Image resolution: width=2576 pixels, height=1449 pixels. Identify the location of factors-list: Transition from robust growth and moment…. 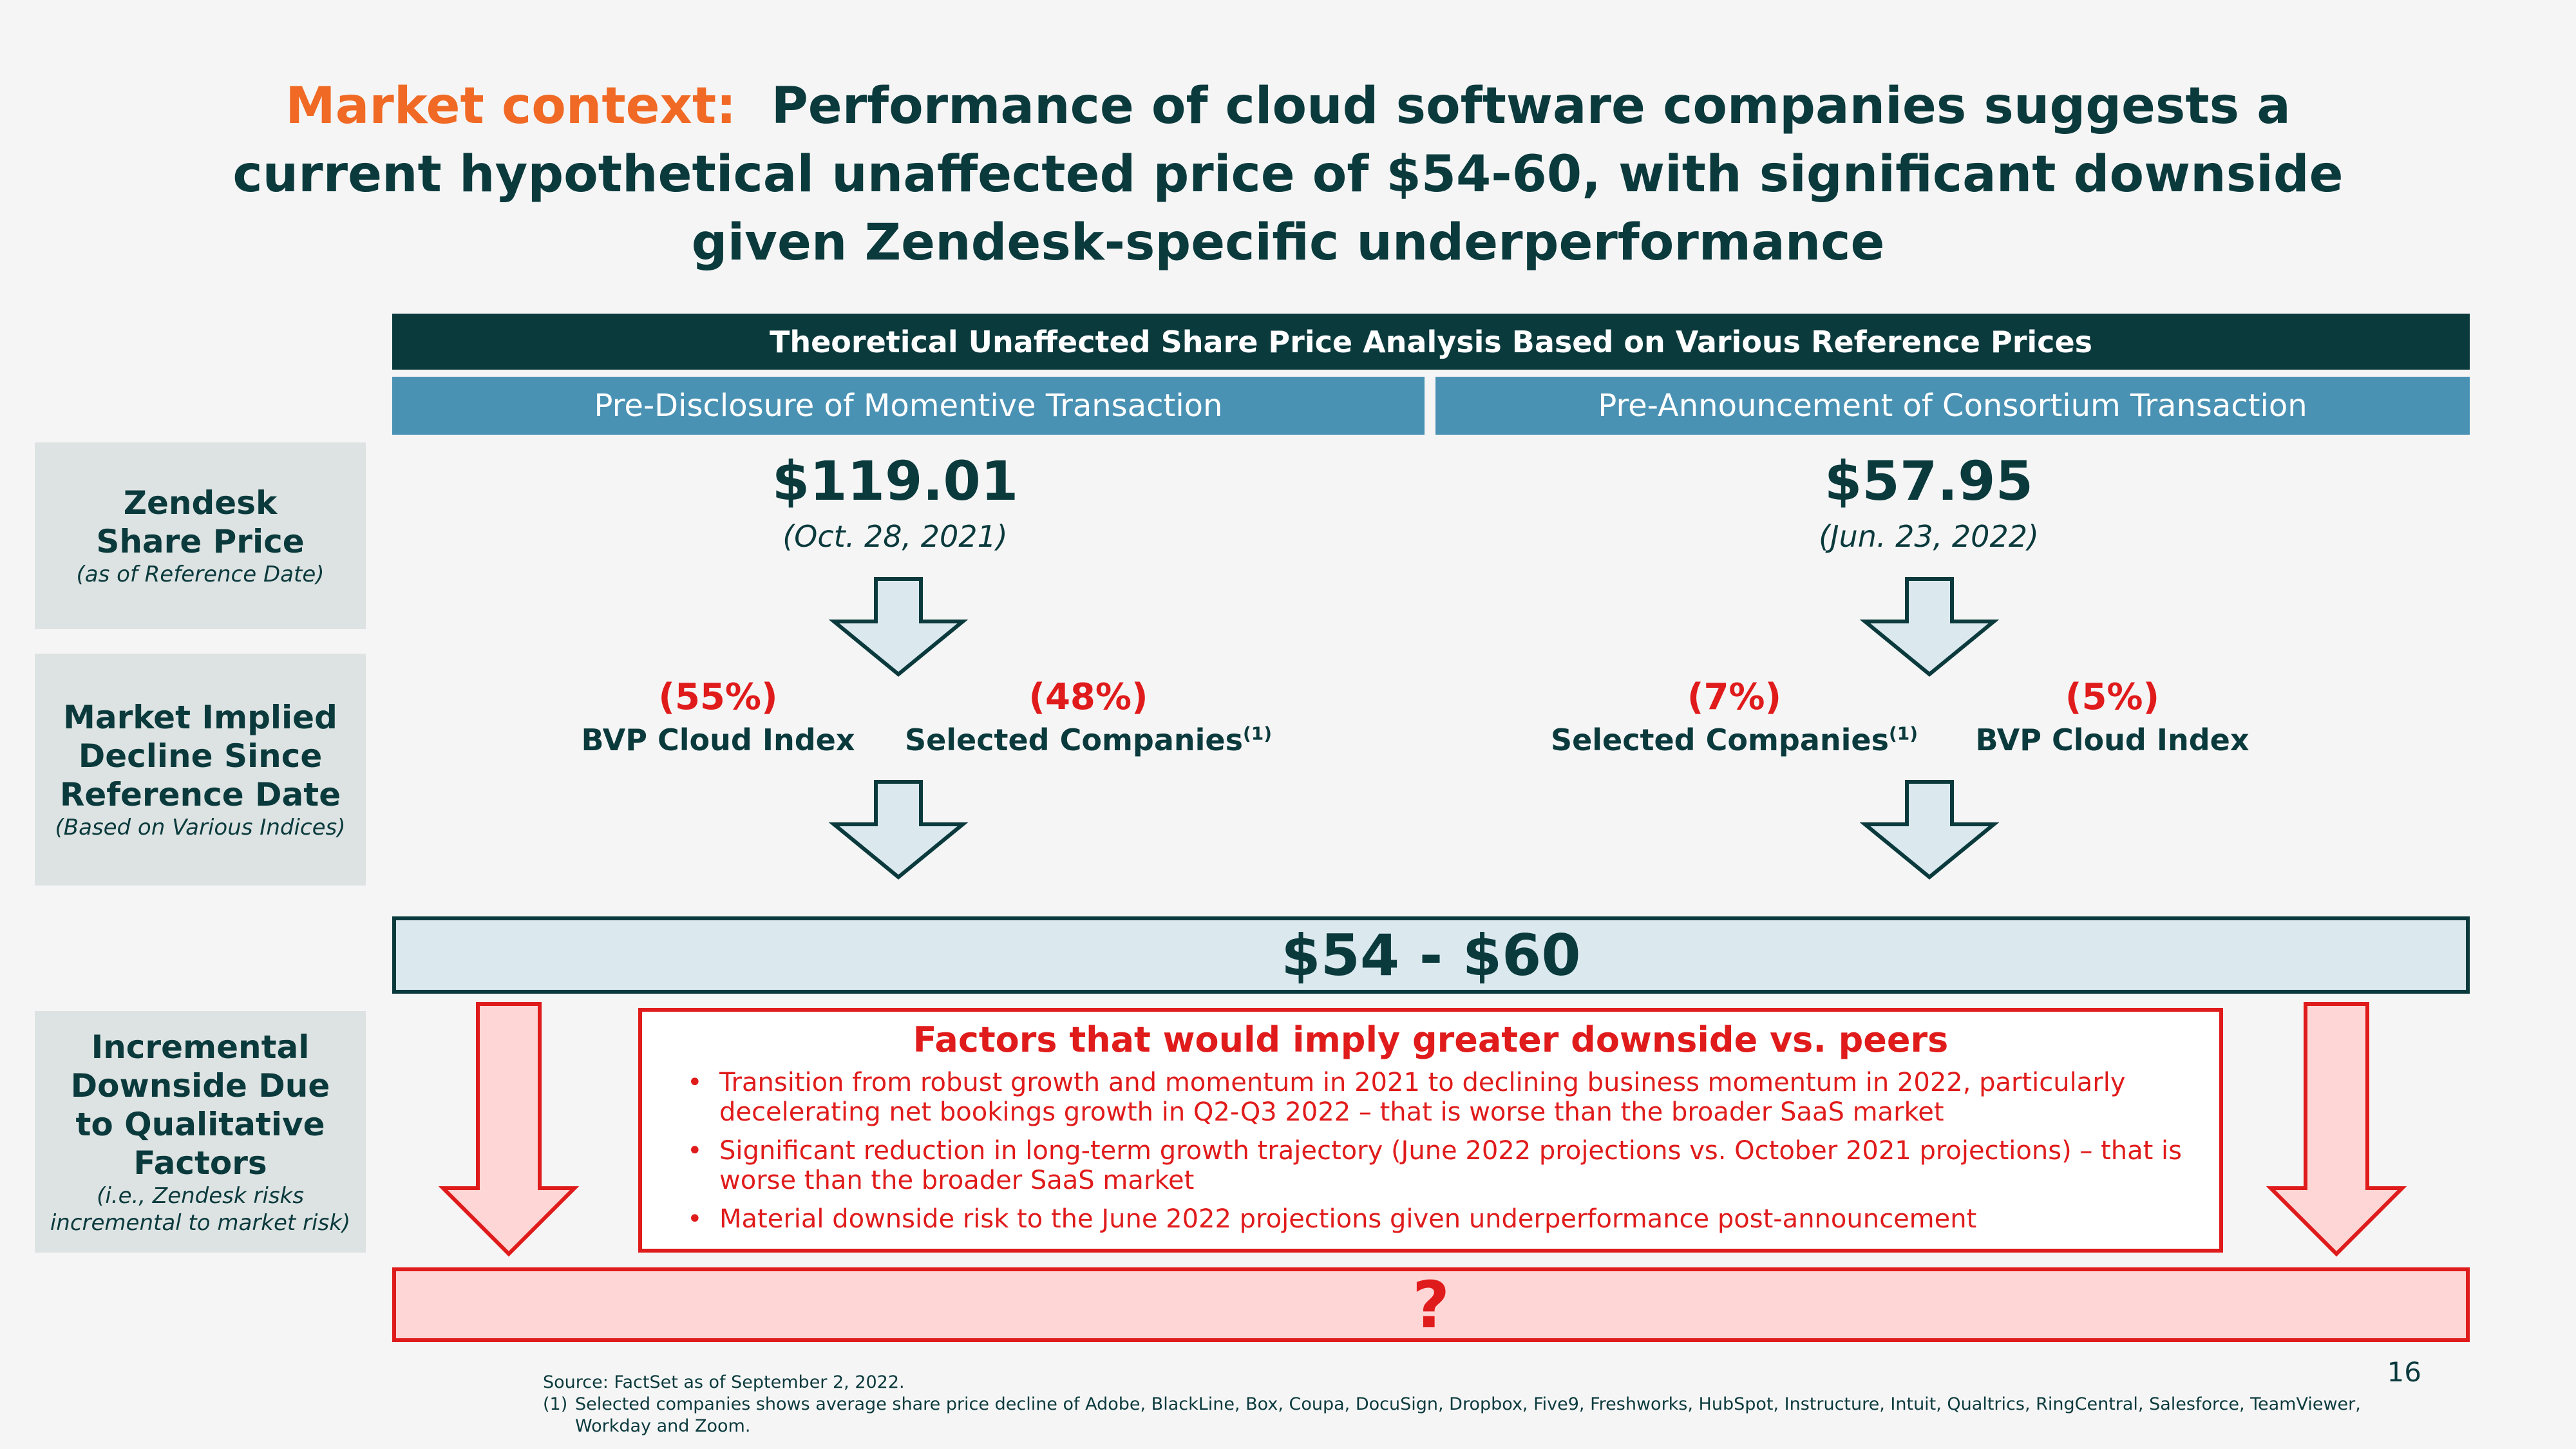
(1430, 1151).